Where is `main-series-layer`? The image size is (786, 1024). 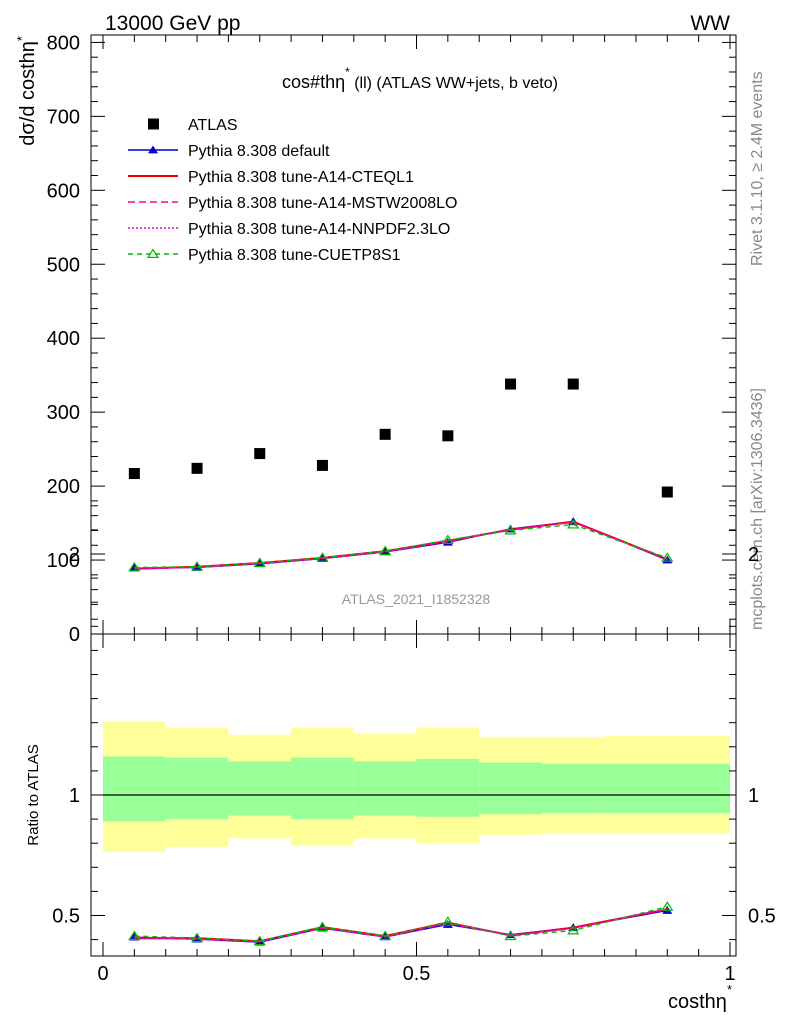 main-series-layer is located at coordinates (401, 544).